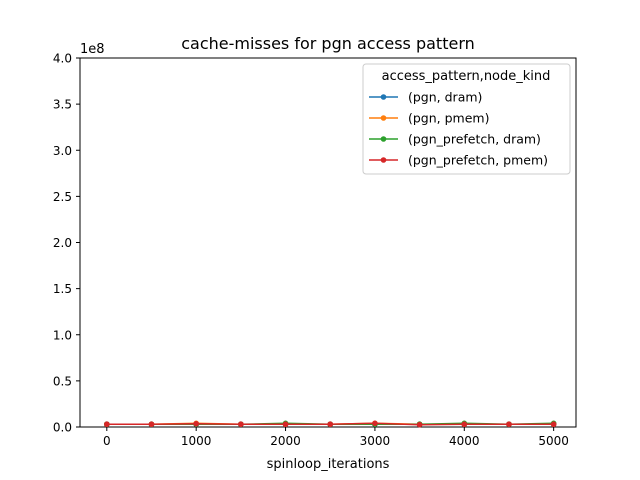 The image size is (640, 480). What do you see at coordinates (445, 97) in the screenshot?
I see `legend-label: (pgn, dram)` at bounding box center [445, 97].